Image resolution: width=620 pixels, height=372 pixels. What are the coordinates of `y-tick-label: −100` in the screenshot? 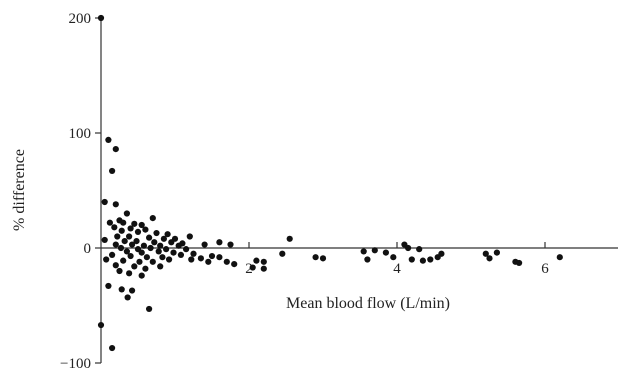 It's located at (75, 364).